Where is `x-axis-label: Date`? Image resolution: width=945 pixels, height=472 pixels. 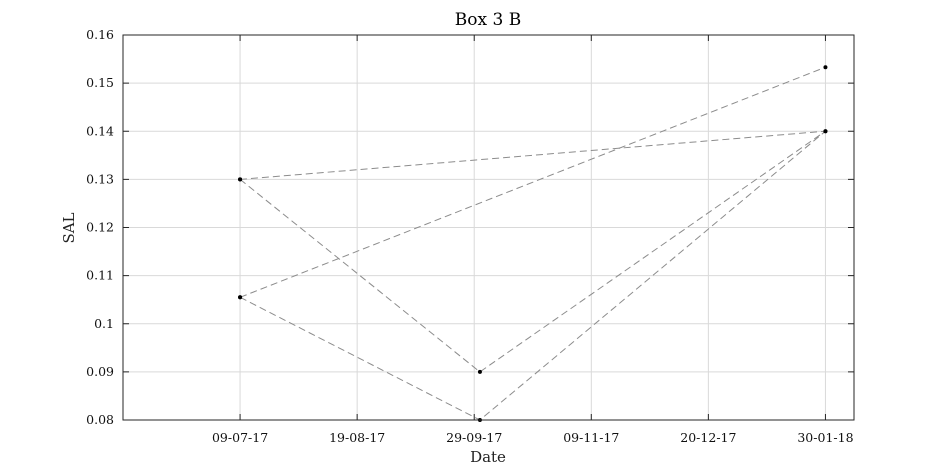
x-axis-label: Date is located at coordinates (488, 457).